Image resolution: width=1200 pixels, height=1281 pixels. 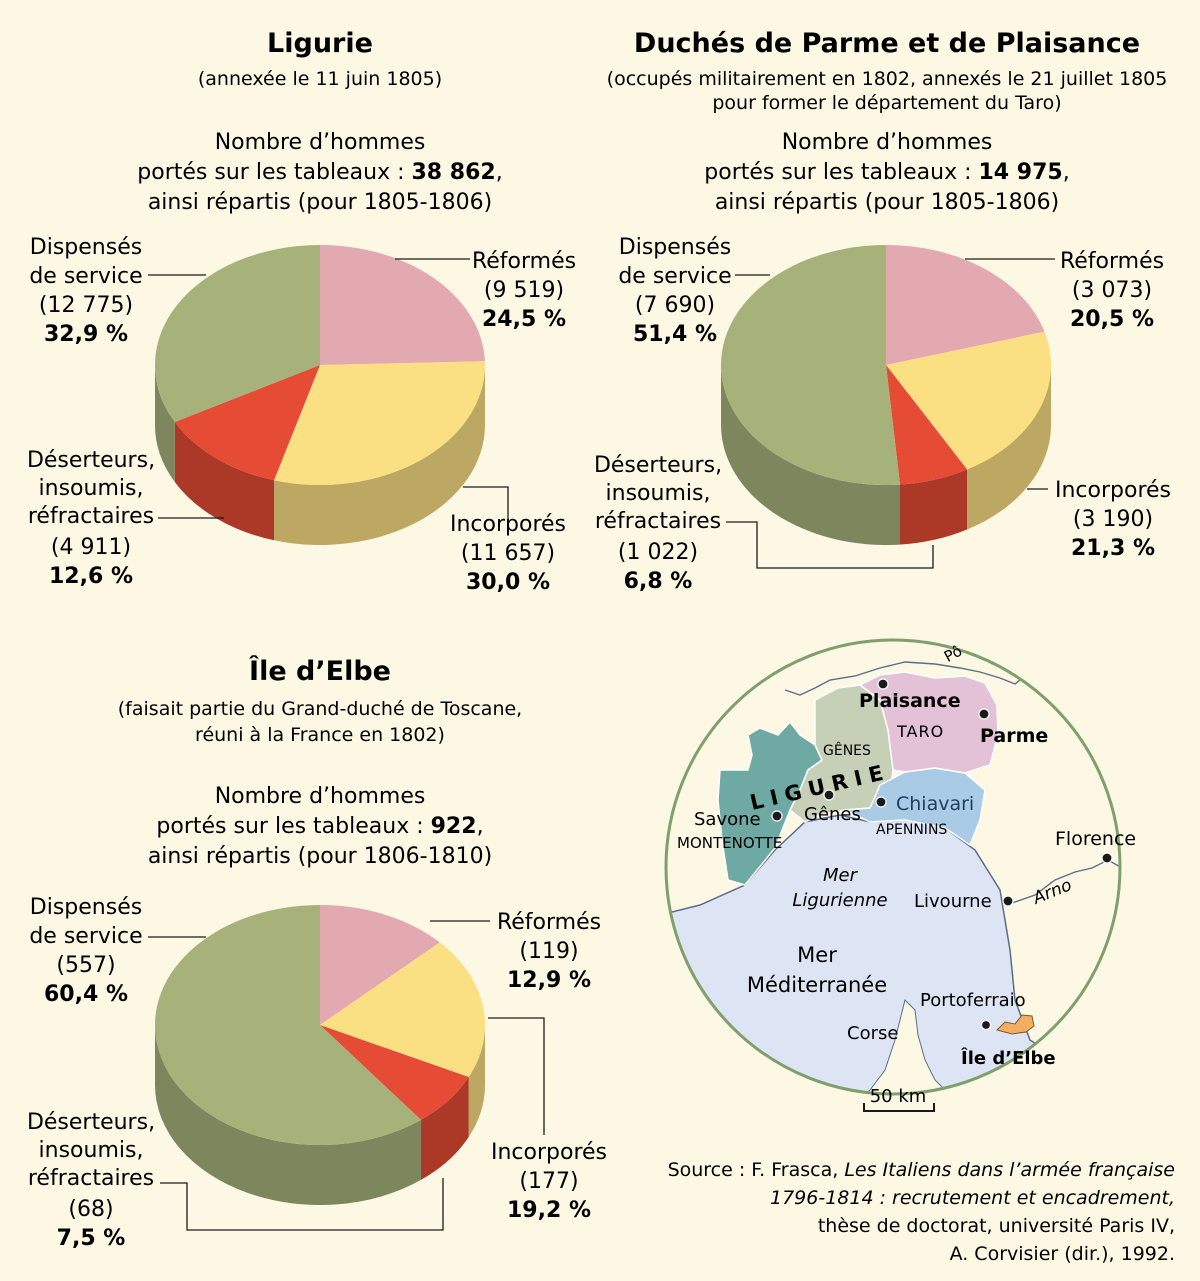 I want to click on region-taro, so click(x=928, y=722).